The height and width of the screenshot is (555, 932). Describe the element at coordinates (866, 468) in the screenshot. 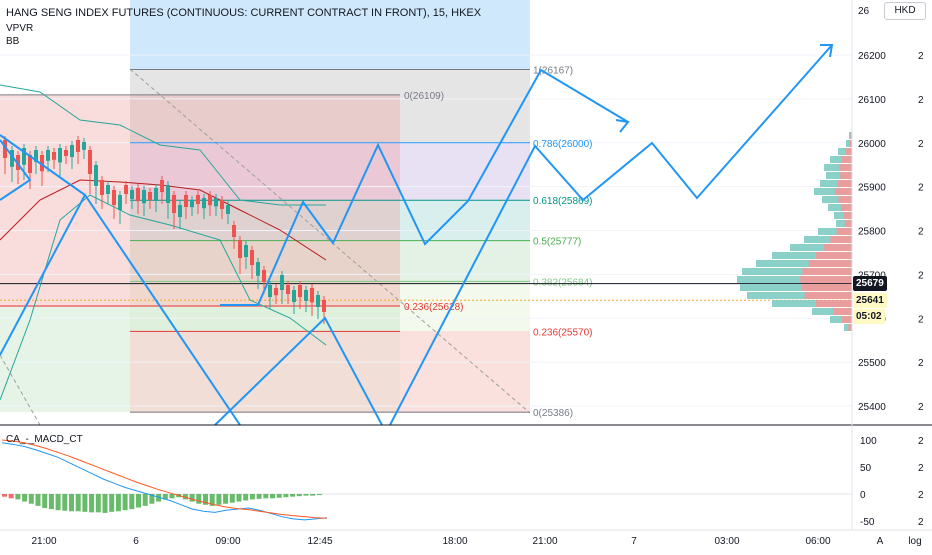

I see `macd-tick-label: 50` at that location.